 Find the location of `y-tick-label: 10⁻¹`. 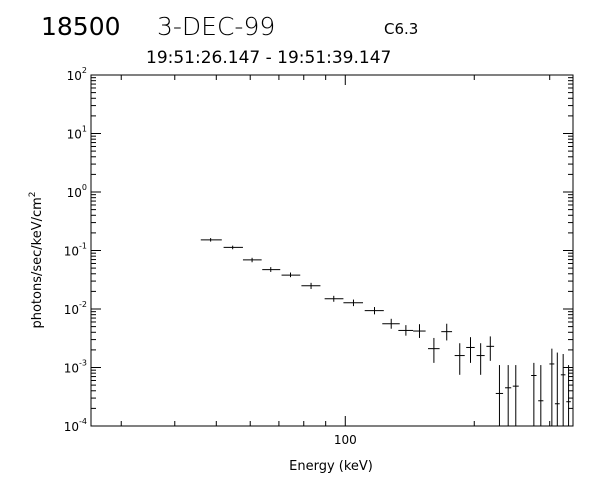

y-tick-label: 10⁻¹ is located at coordinates (75, 250).